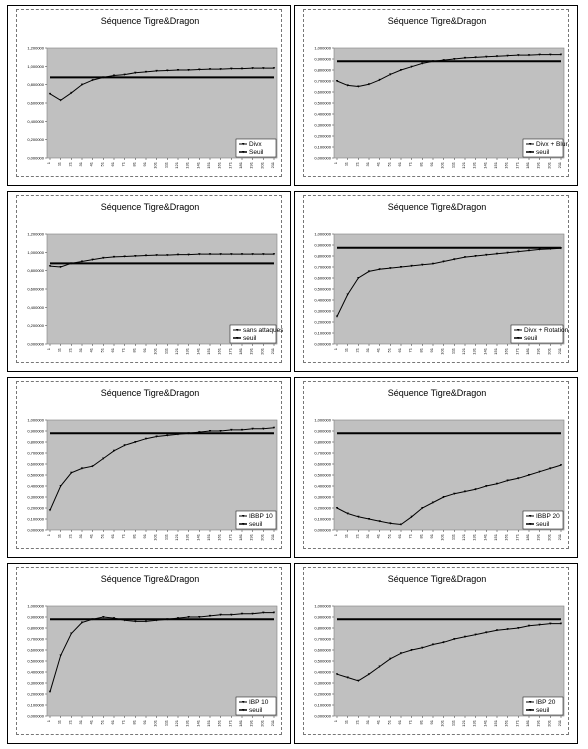  I want to click on legend-box, so click(537, 334).